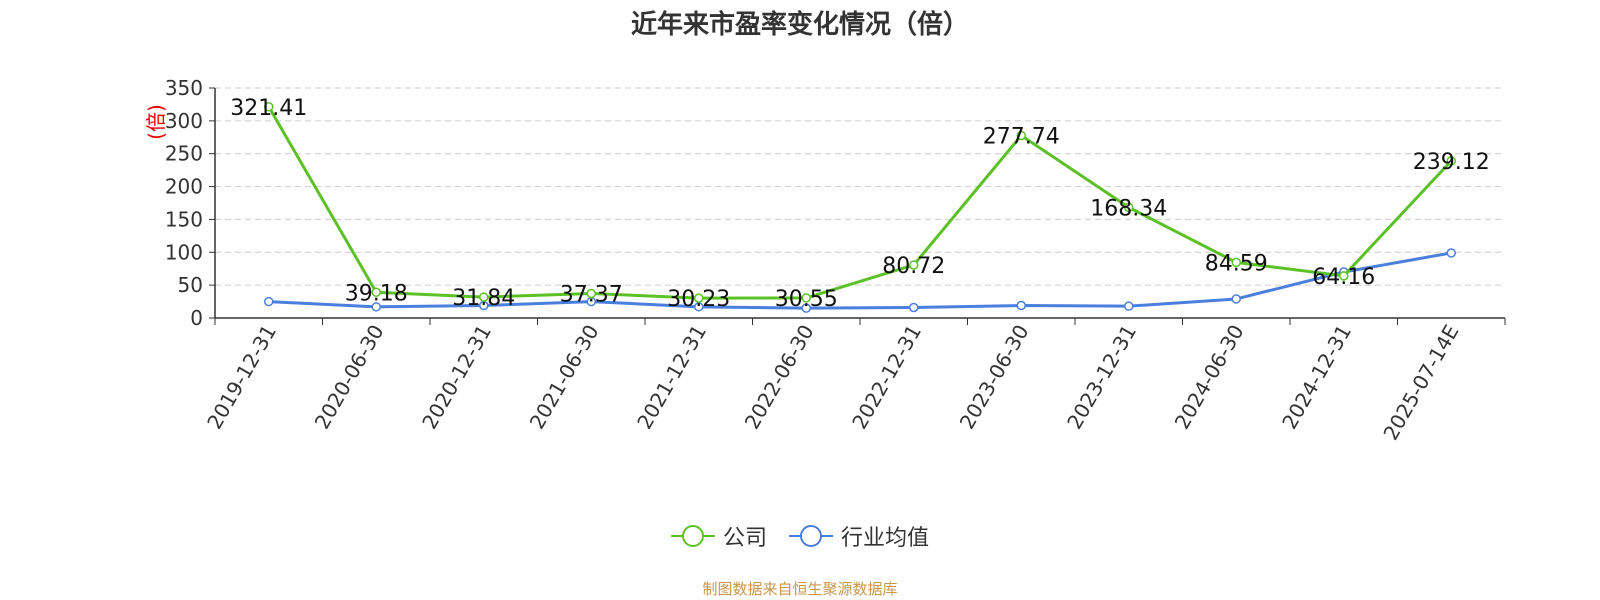 The height and width of the screenshot is (600, 1600). I want to click on y-axis-label: (倍), so click(156, 122).